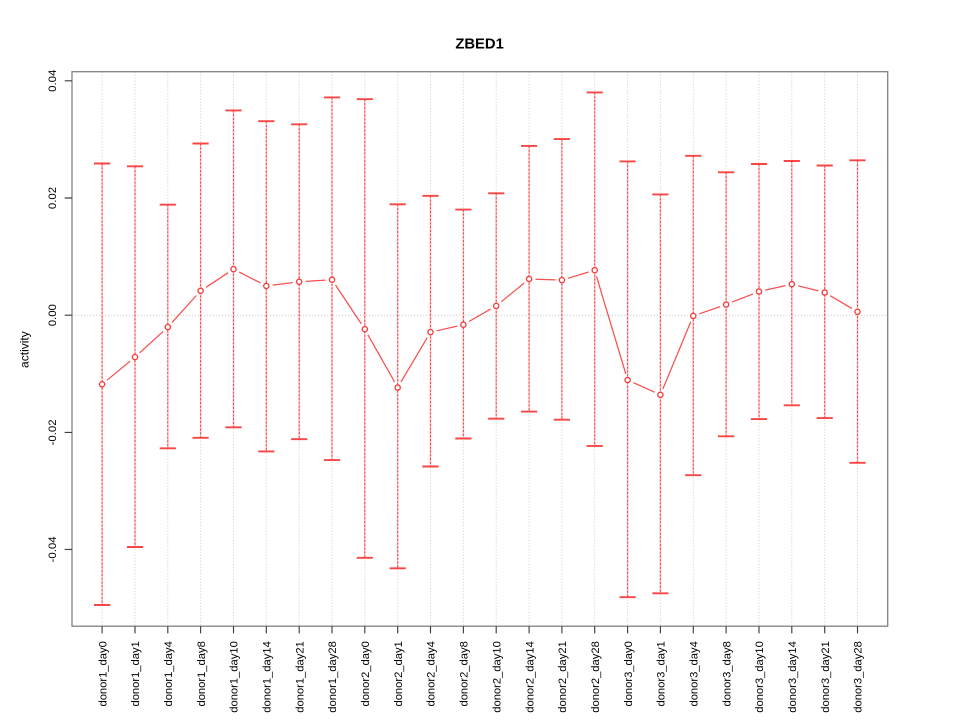  Describe the element at coordinates (497, 677) in the screenshot. I see `svg-text: donor2_day10` at that location.